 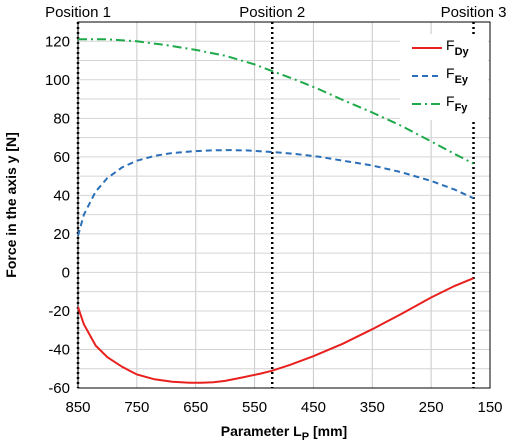 What do you see at coordinates (59, 311) in the screenshot?
I see `y-tick-label: -20` at bounding box center [59, 311].